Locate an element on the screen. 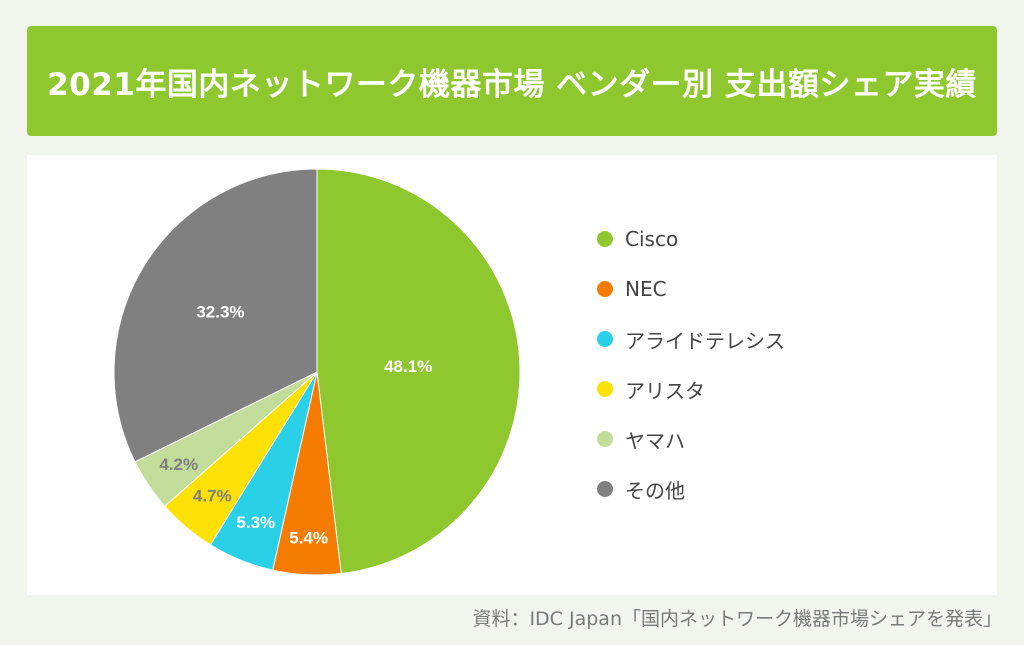 The image size is (1024, 645). legend-item-3: アライドテレシス is located at coordinates (691, 339).